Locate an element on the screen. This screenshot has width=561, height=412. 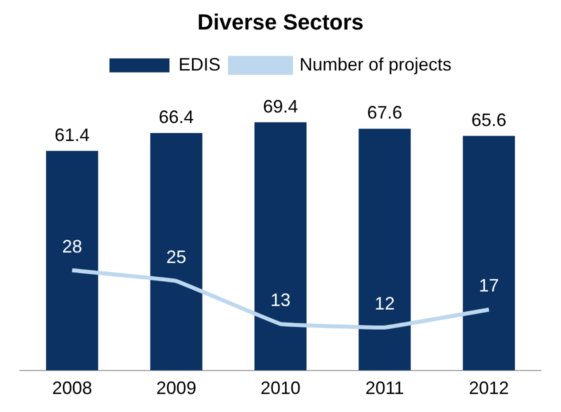
data-label: 67.6 is located at coordinates (384, 112).